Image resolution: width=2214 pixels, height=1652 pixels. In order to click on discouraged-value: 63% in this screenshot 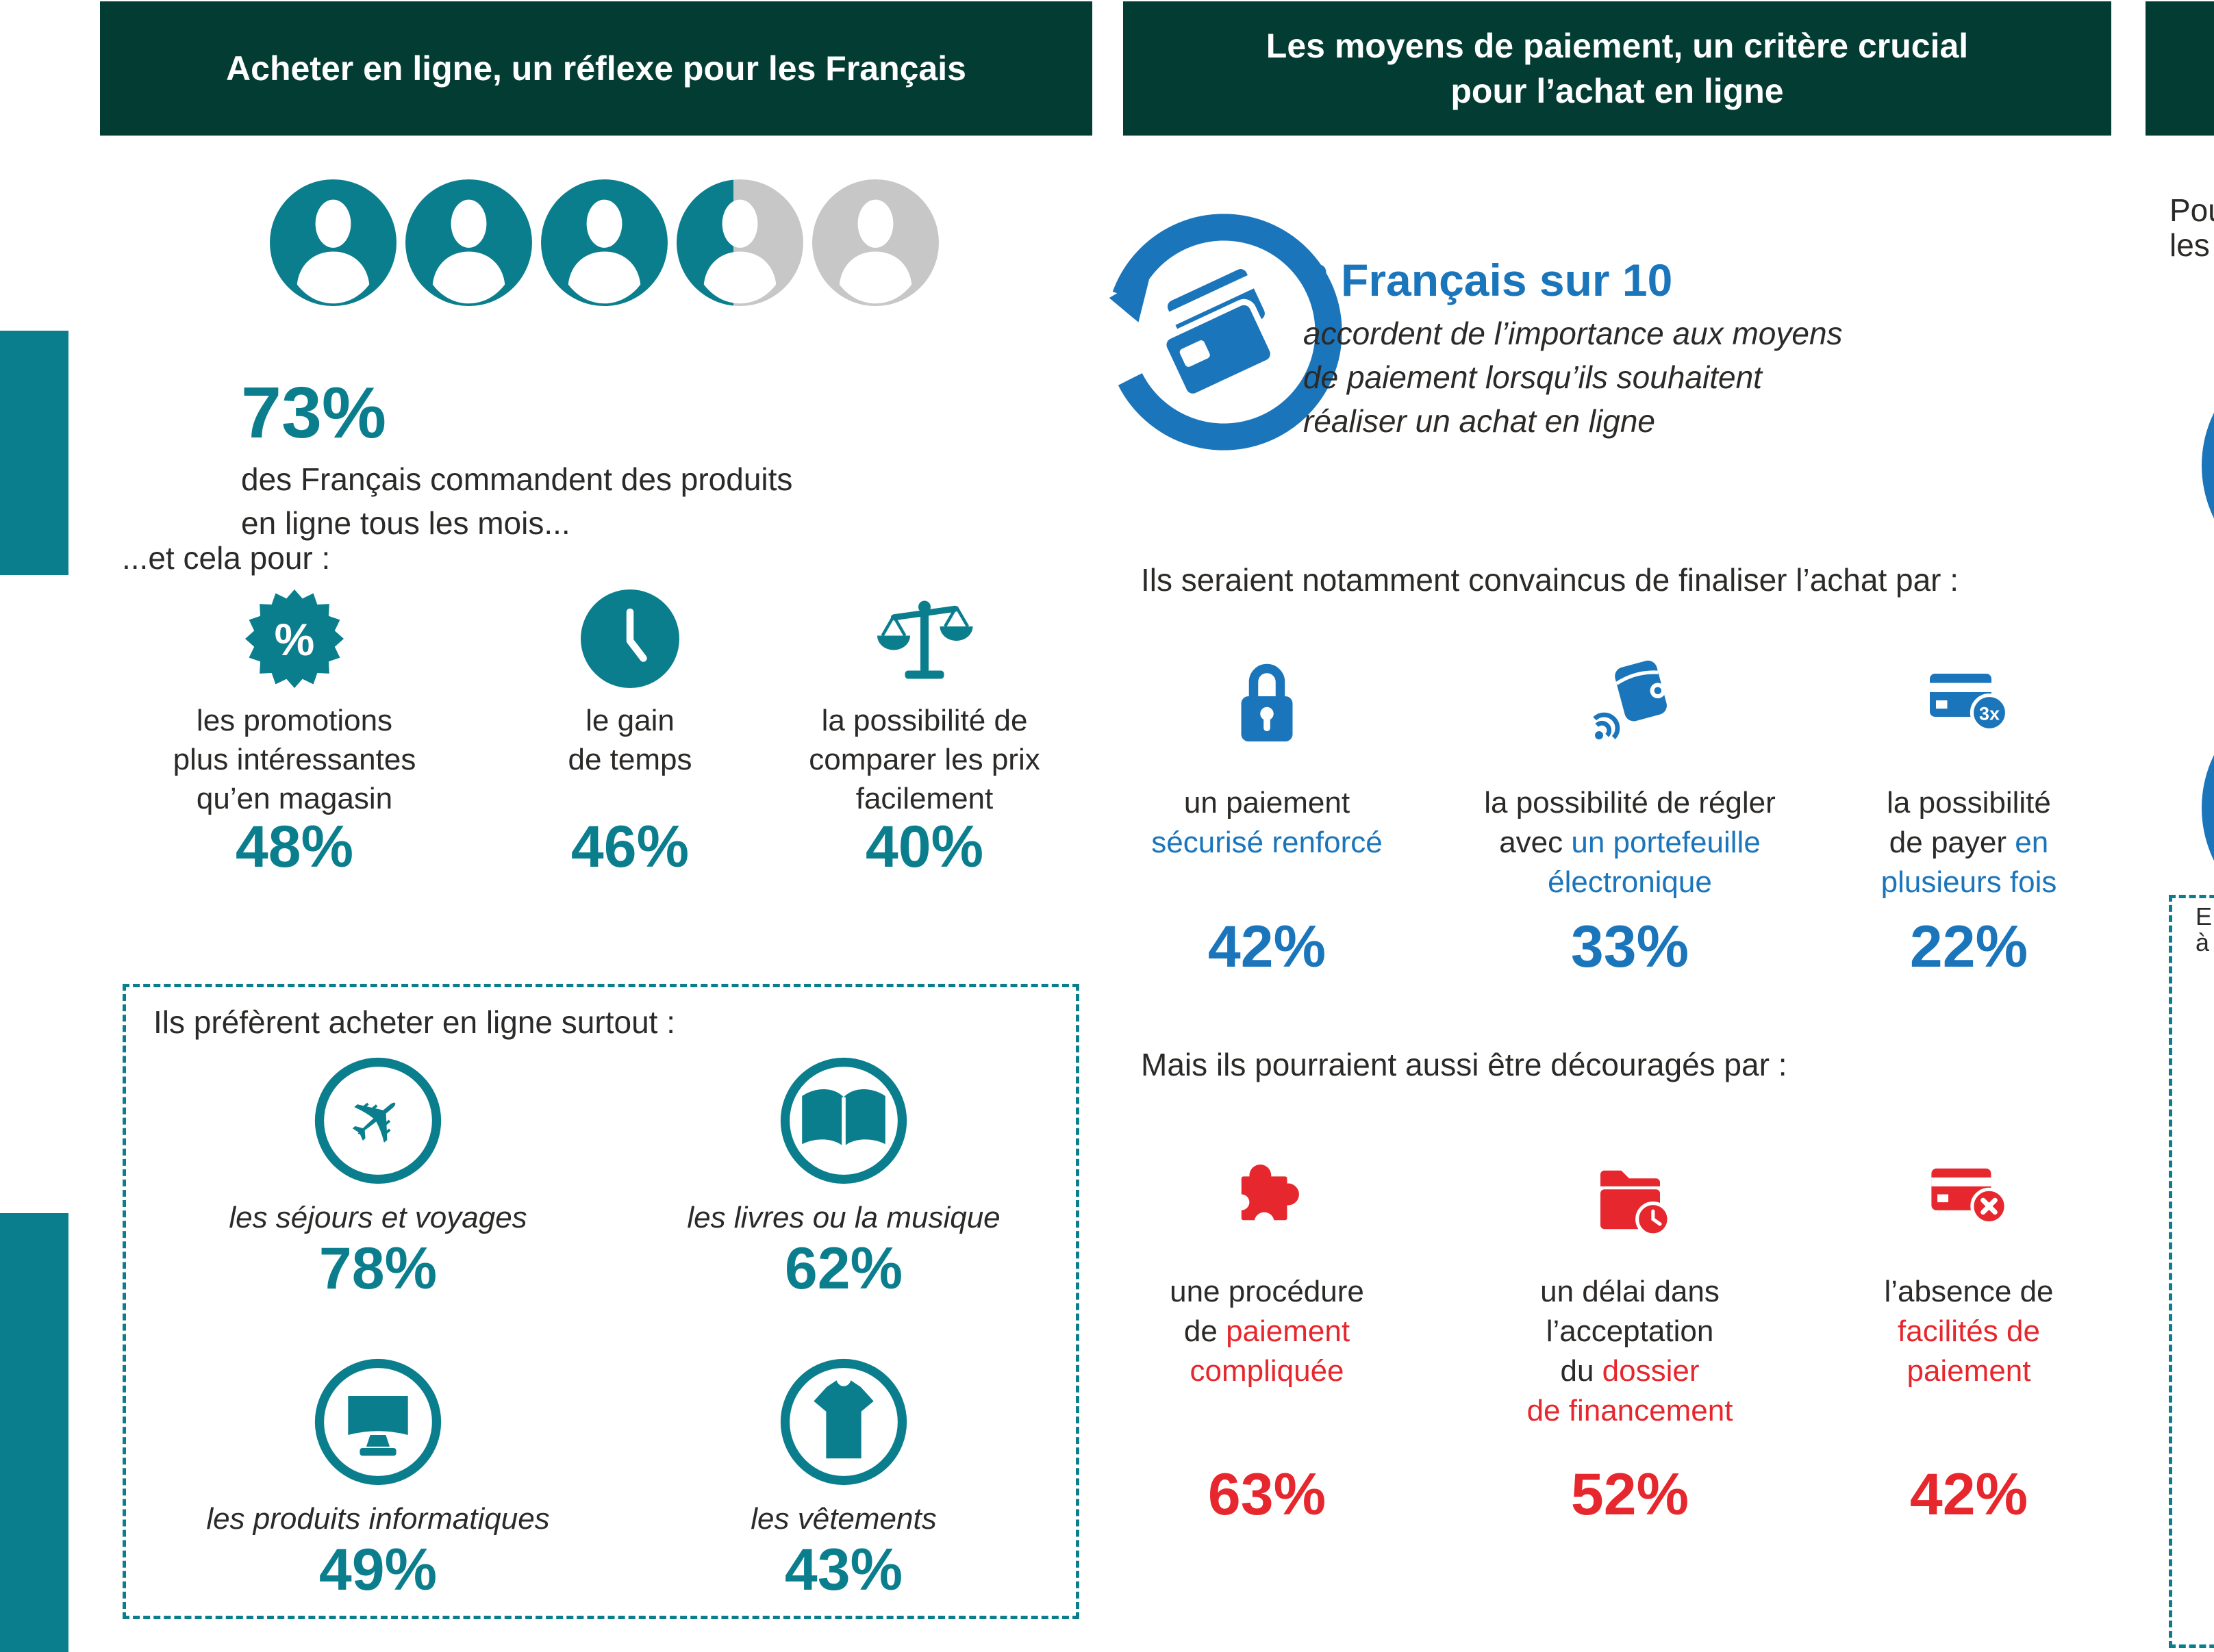, I will do `click(1266, 1494)`.